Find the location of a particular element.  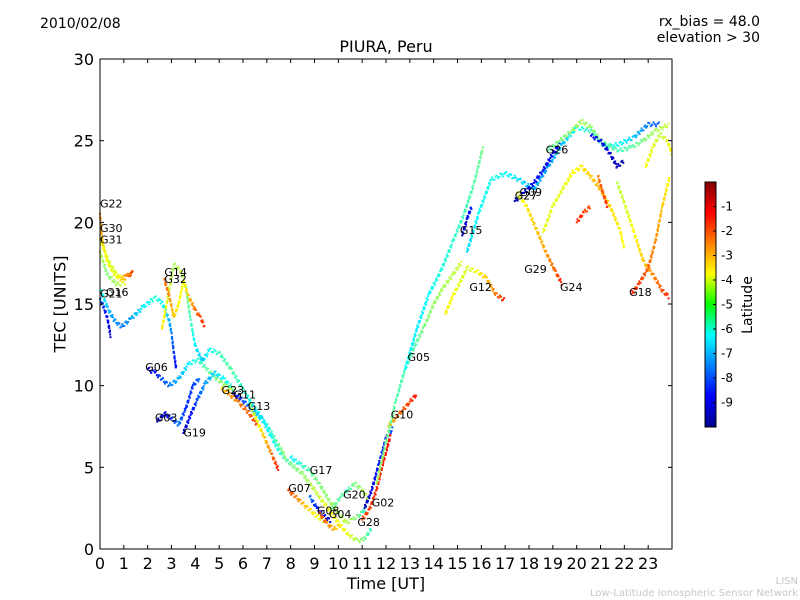

x-tick-label: 22 is located at coordinates (624, 563).